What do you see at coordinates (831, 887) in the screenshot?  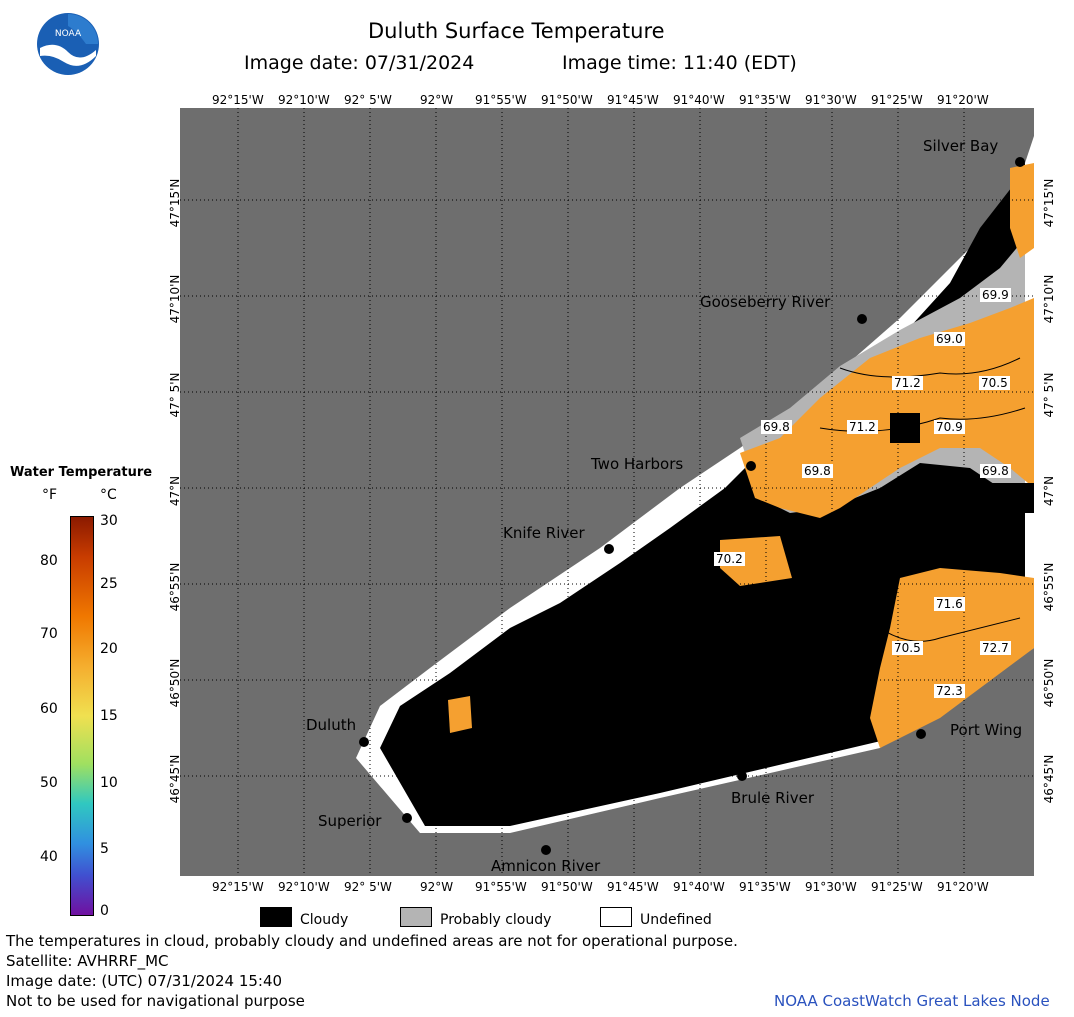 I see `lon-label-bottom: 91°30'W` at bounding box center [831, 887].